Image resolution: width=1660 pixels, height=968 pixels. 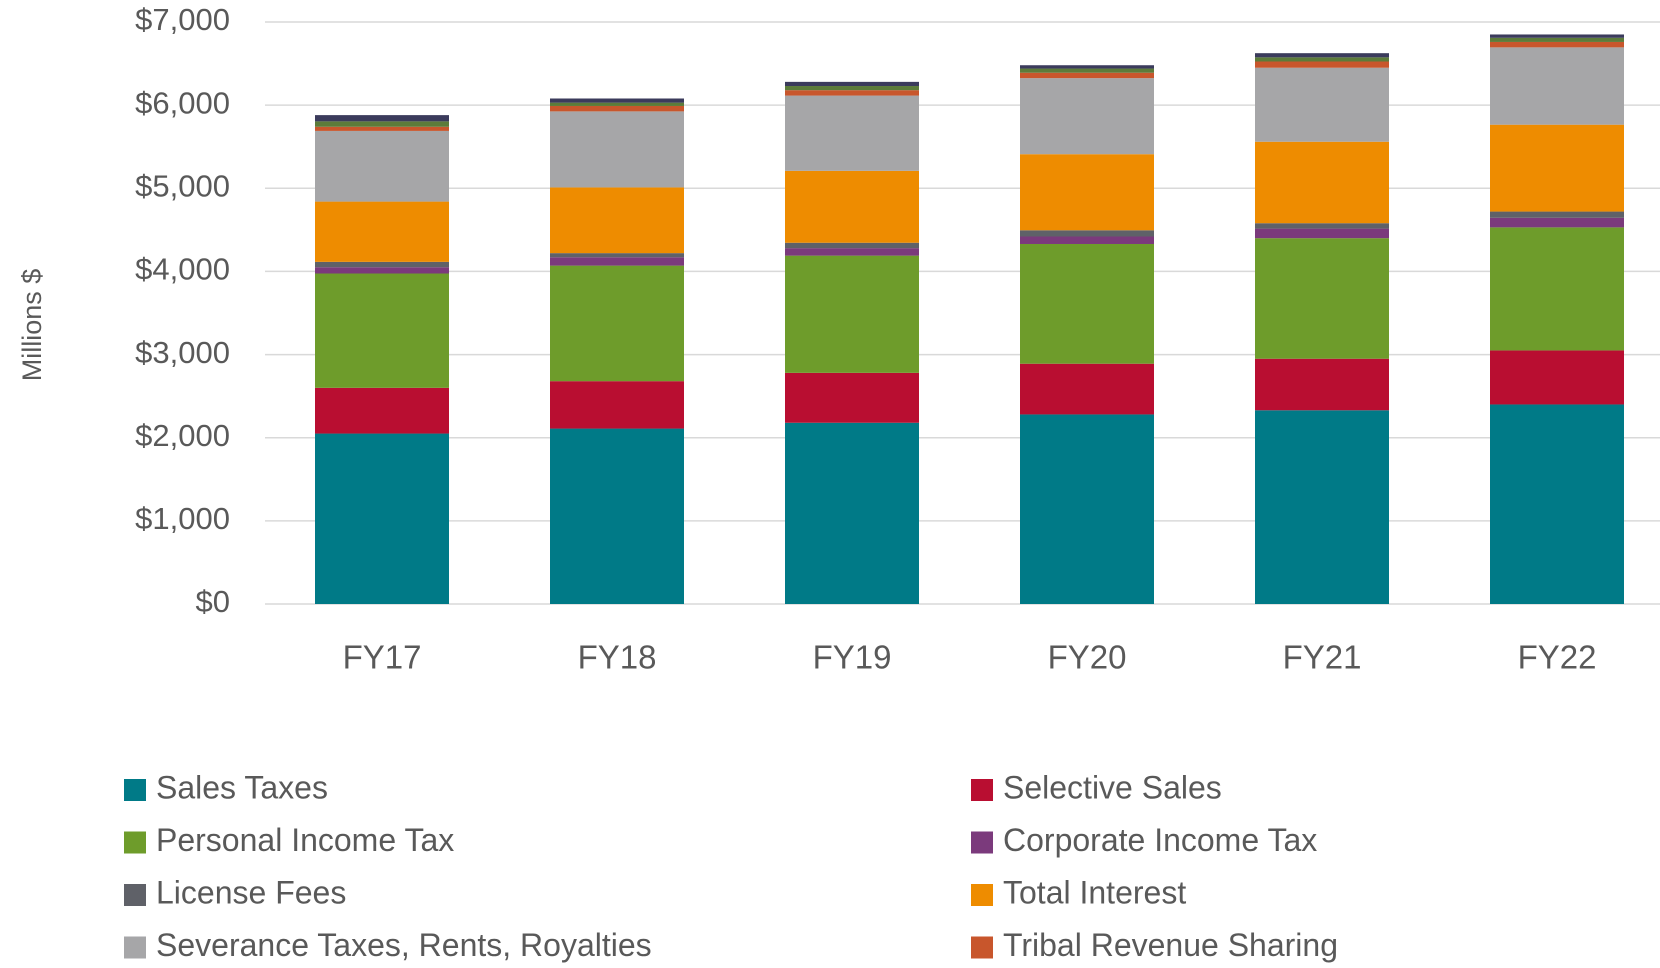 I want to click on legend-label: Severance Taxes, Rents, Royalties, so click(x=404, y=945).